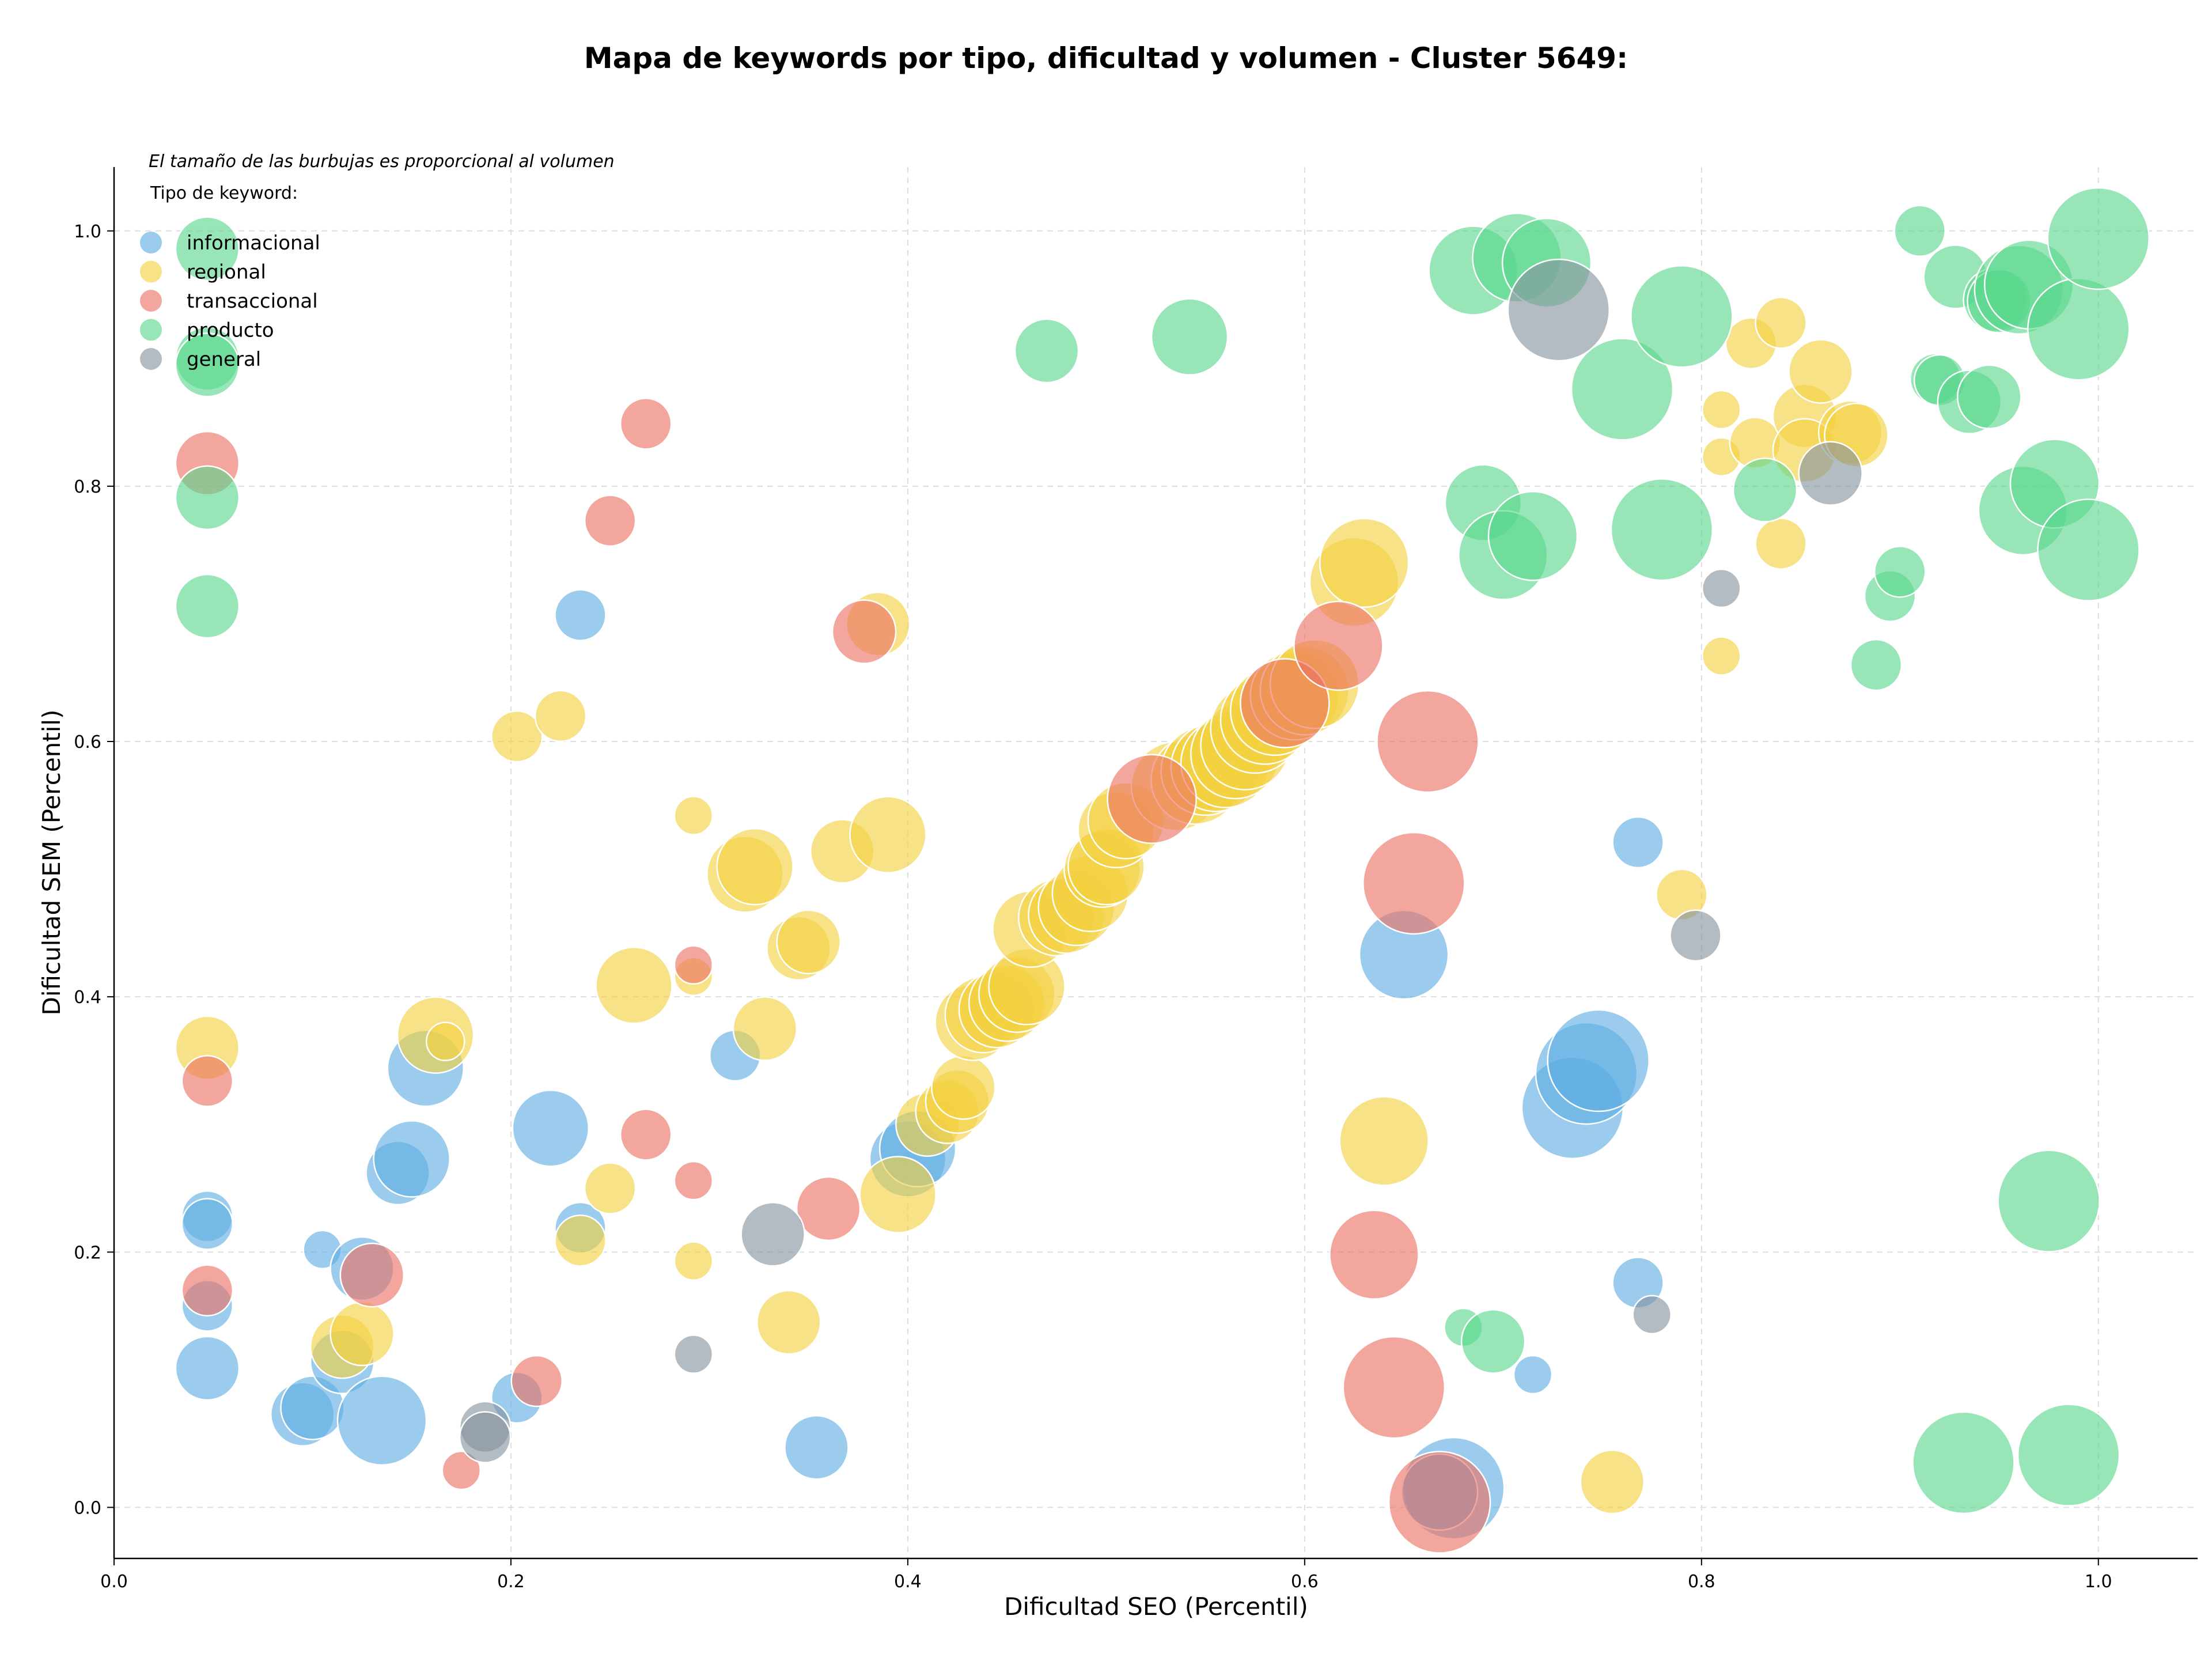 This screenshot has width=2212, height=1661. What do you see at coordinates (87, 487) in the screenshot?
I see `y-tick-label: 0.8` at bounding box center [87, 487].